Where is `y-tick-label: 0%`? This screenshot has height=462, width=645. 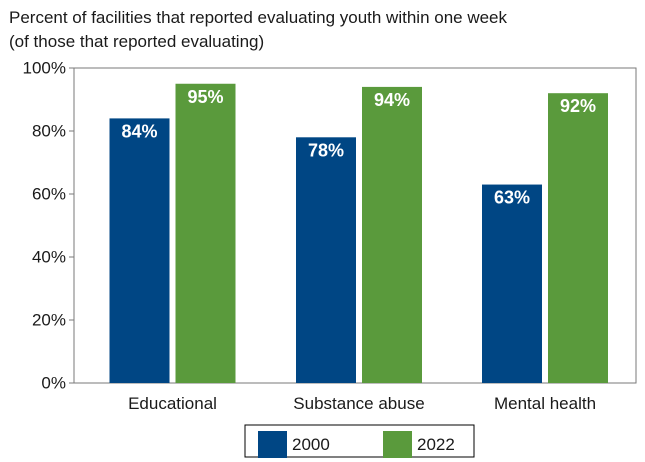
y-tick-label: 0% is located at coordinates (53, 383).